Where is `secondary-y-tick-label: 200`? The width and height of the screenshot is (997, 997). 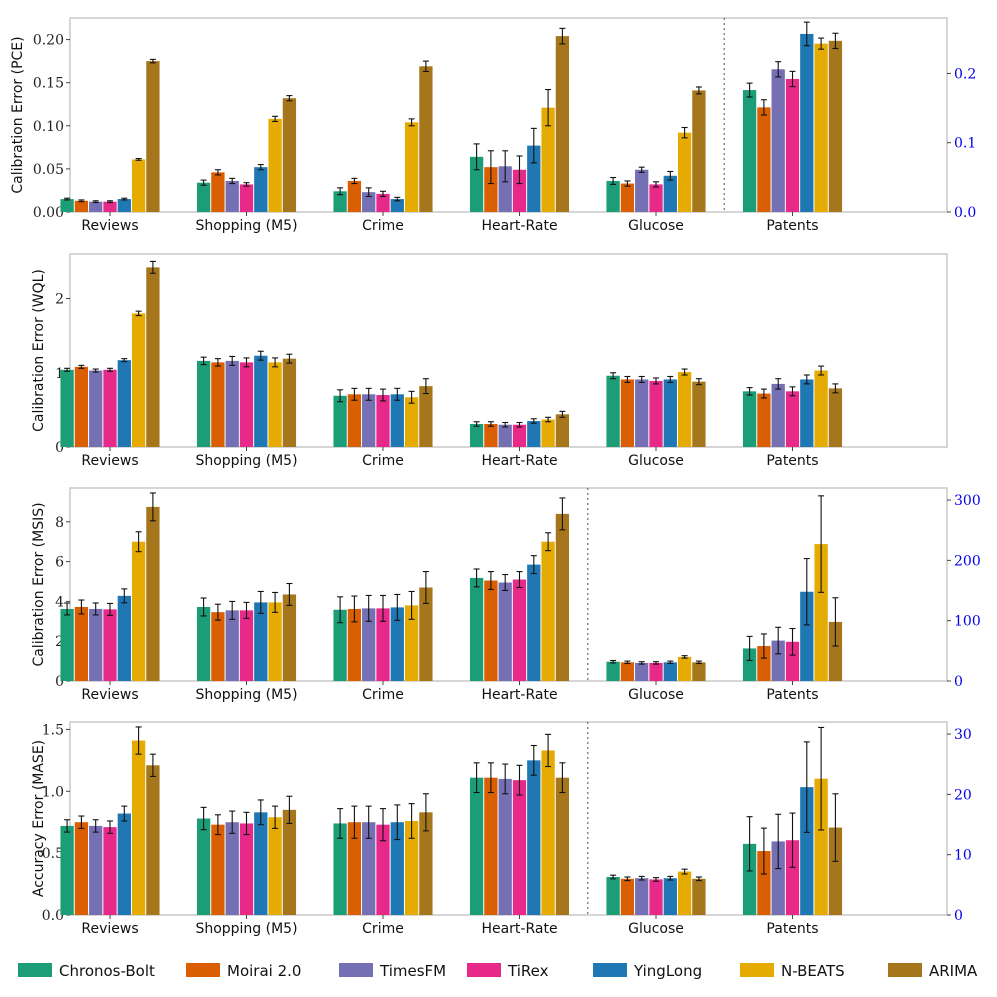
secondary-y-tick-label: 200 is located at coordinates (967, 561).